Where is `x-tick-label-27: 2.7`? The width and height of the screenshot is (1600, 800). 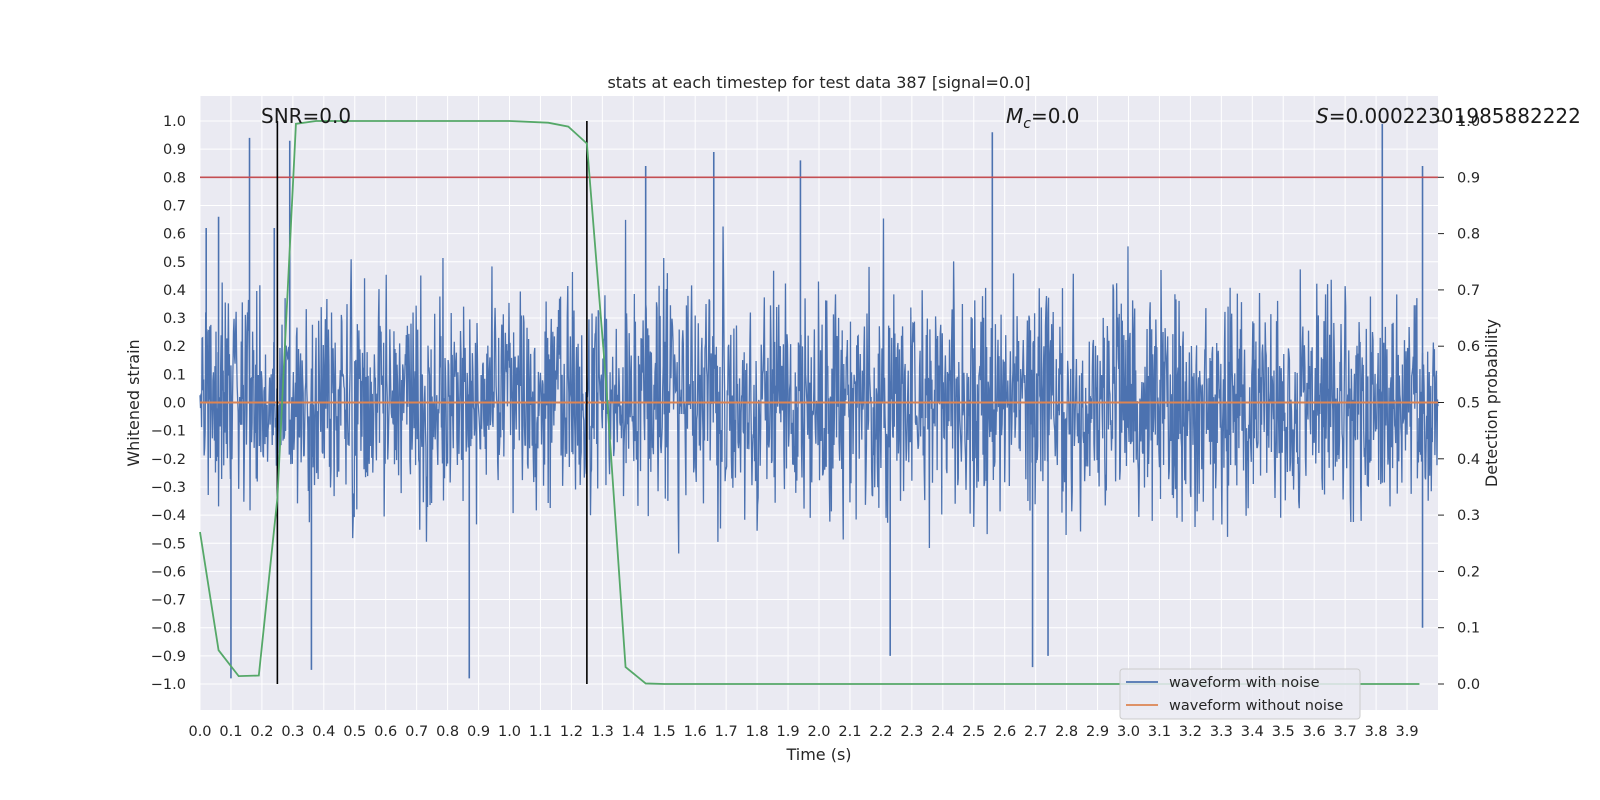
x-tick-label-27: 2.7 is located at coordinates (1035, 732).